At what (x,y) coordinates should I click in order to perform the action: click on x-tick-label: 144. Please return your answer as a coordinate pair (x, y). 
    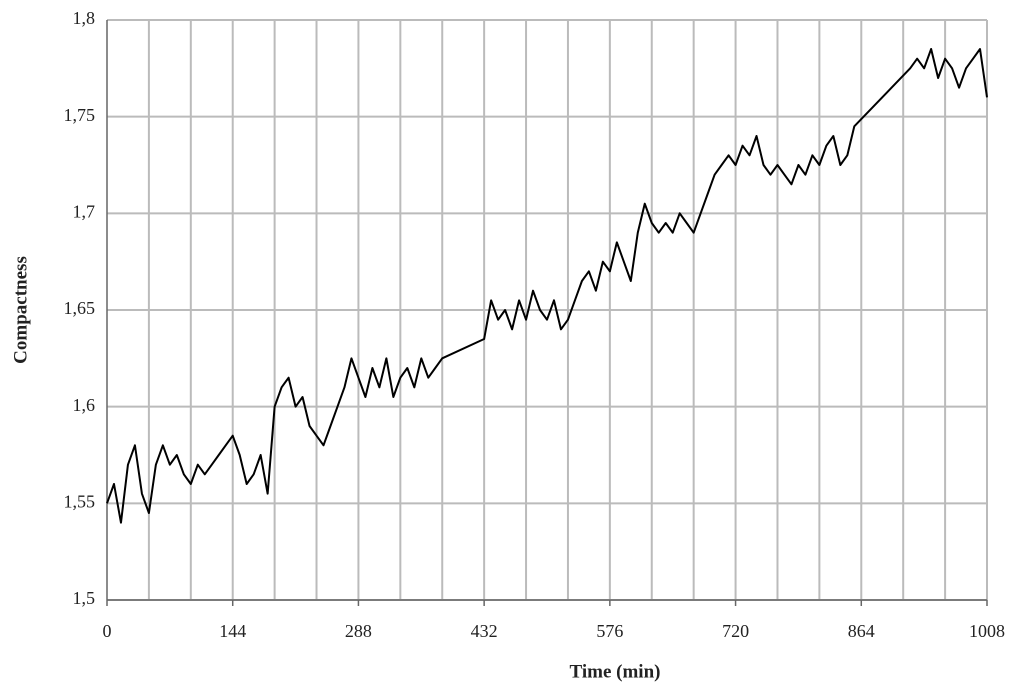
    Looking at the image, I should click on (232, 631).